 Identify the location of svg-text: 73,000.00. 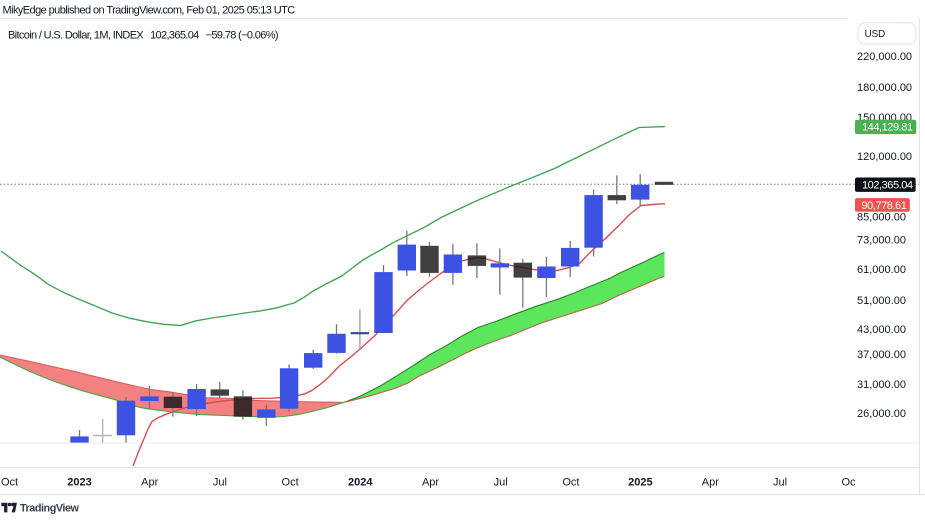
(881, 240).